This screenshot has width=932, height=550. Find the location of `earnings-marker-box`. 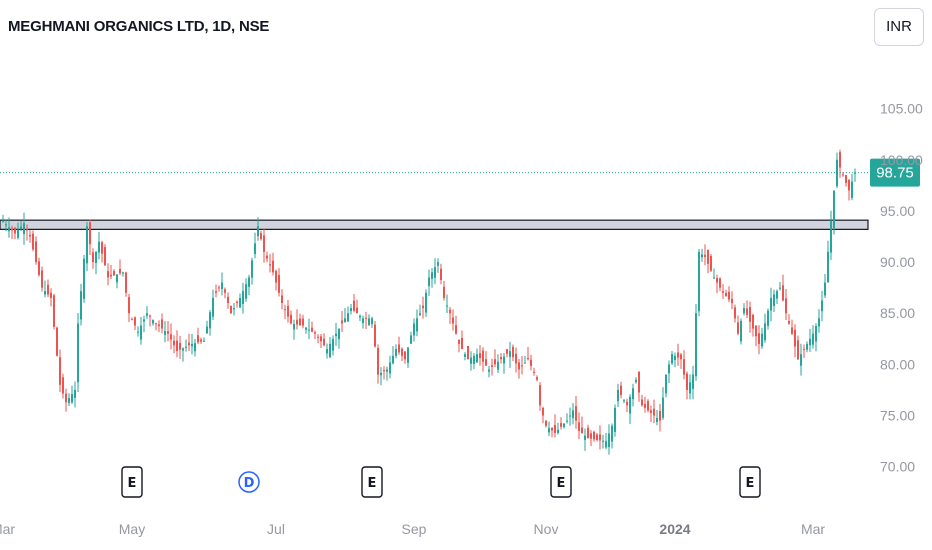

earnings-marker-box is located at coordinates (132, 482).